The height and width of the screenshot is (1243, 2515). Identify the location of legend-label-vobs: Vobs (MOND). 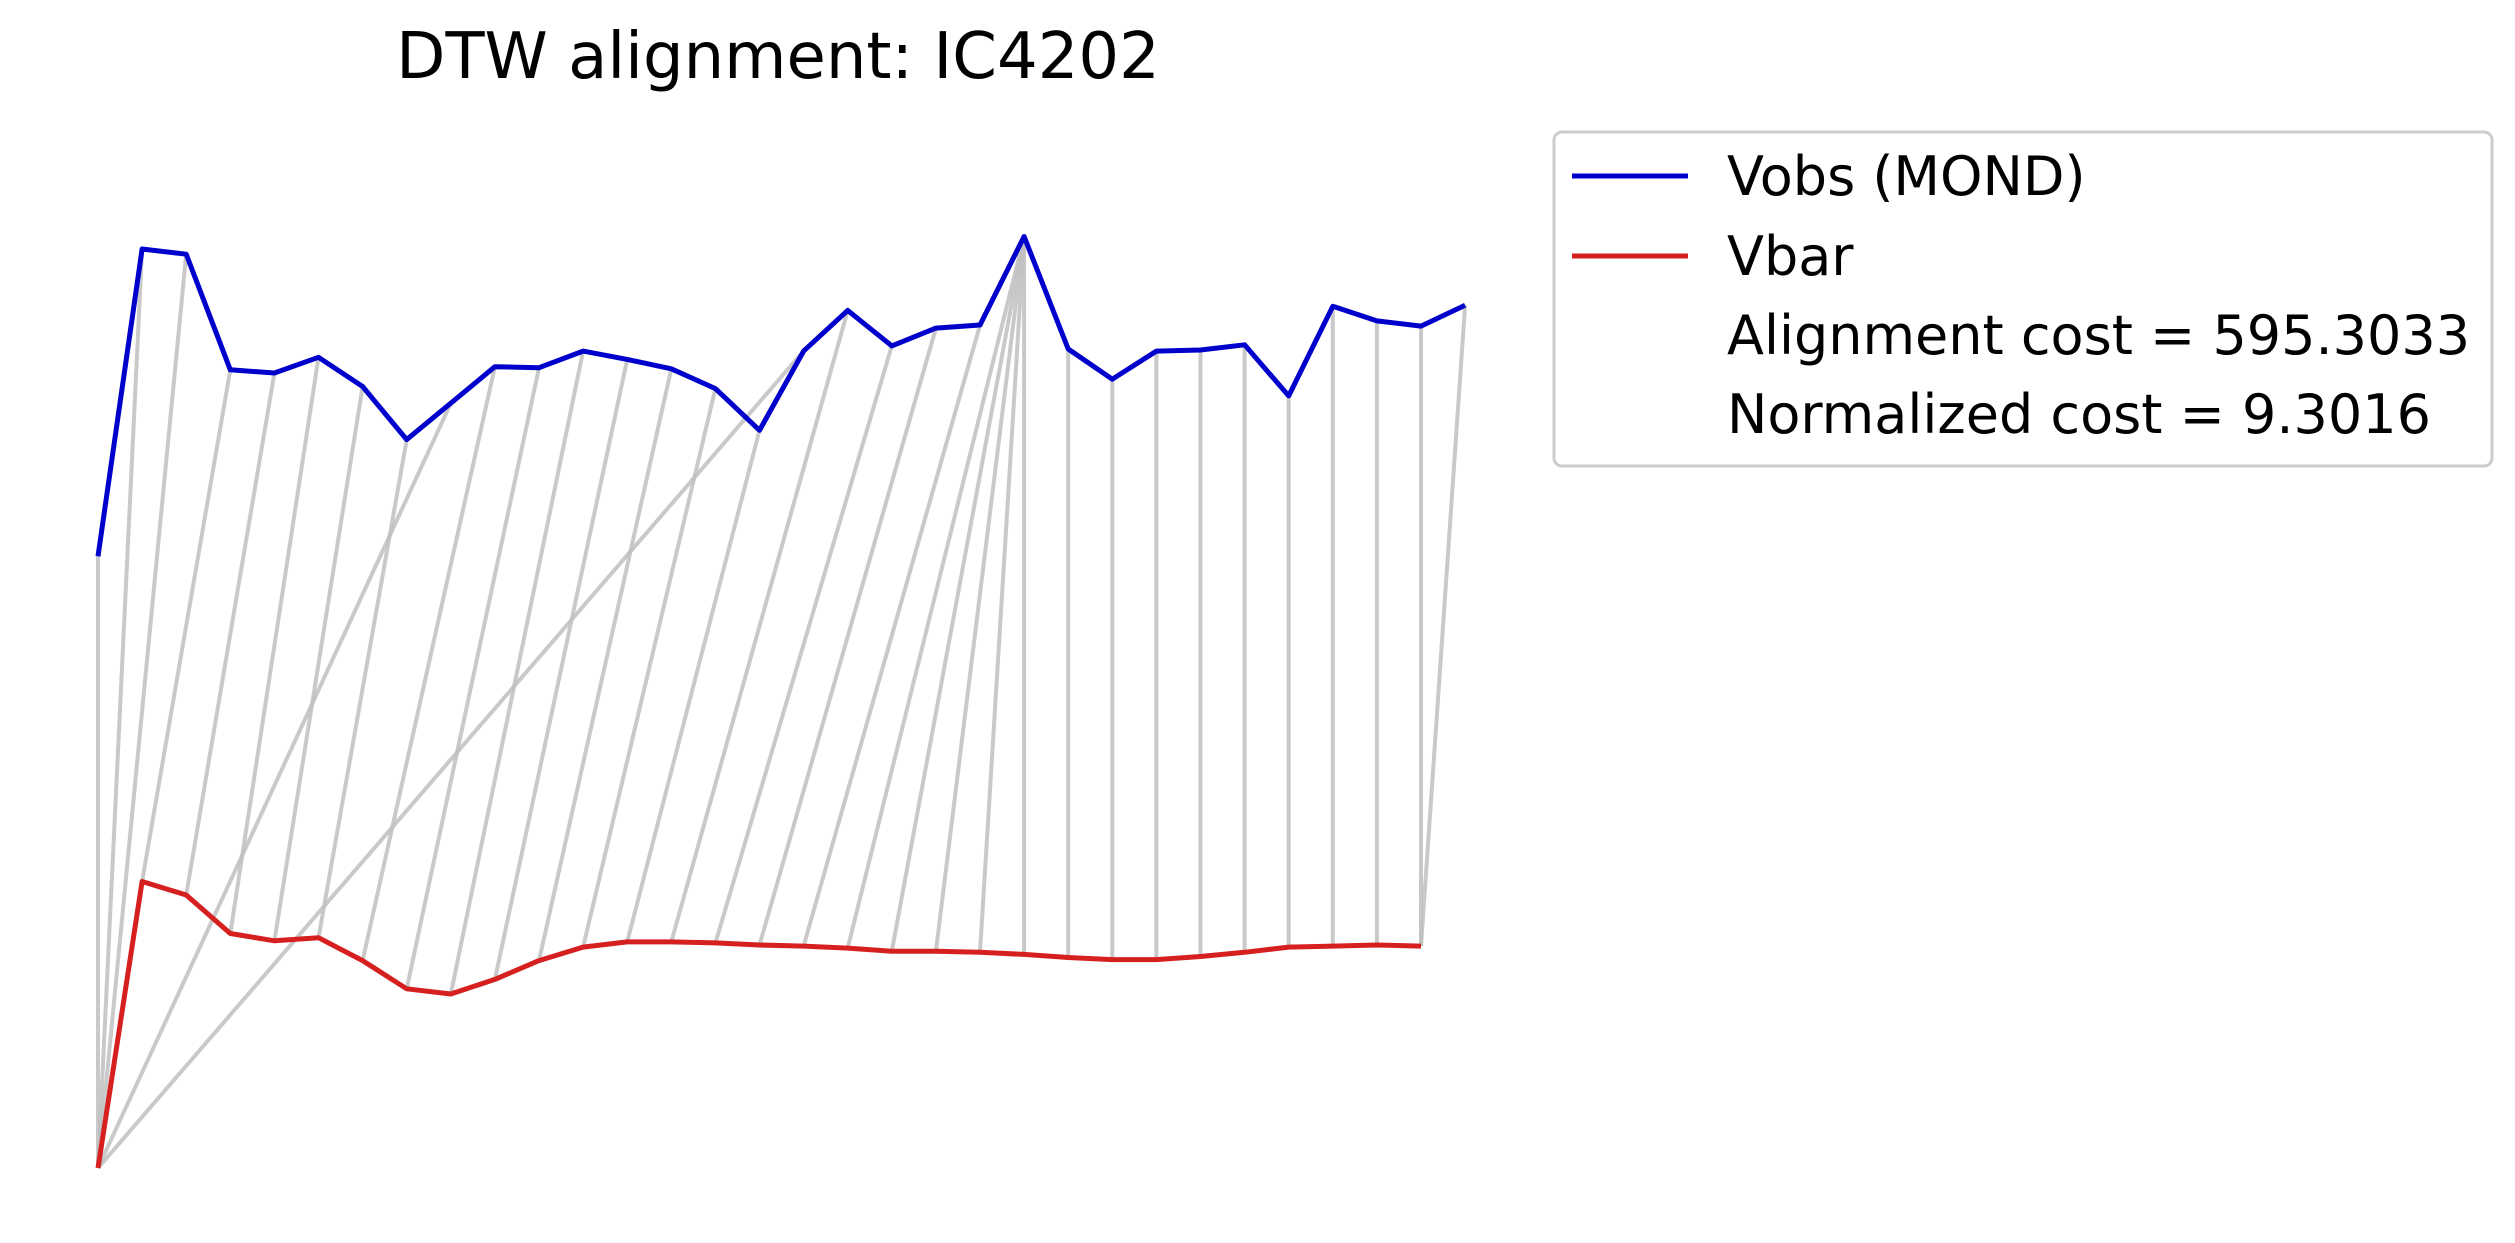
(1906, 176).